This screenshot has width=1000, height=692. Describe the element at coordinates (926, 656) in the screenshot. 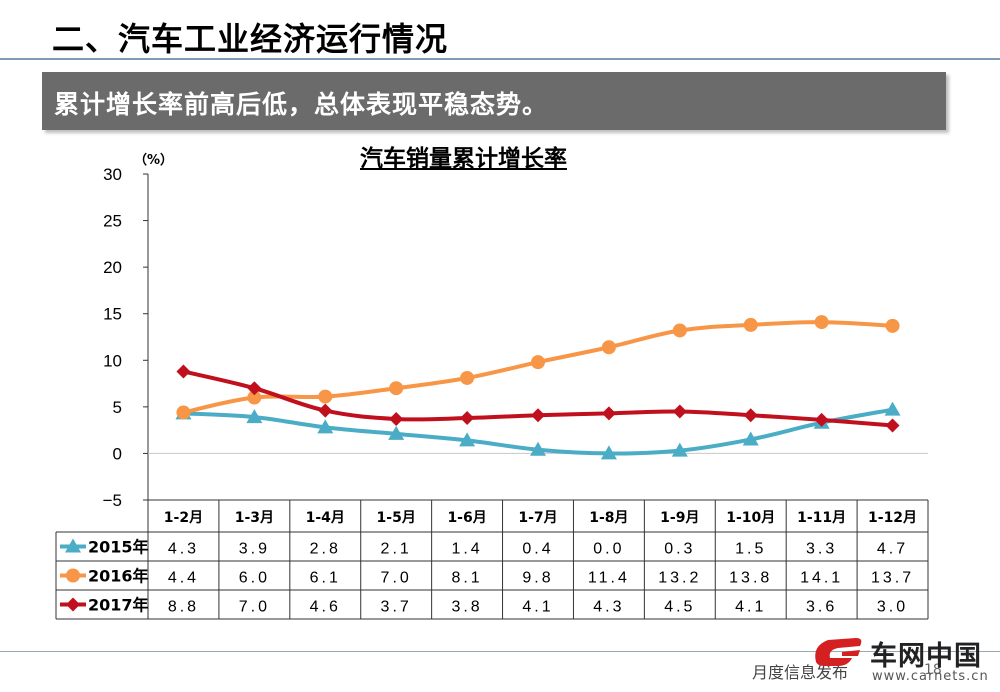

I see `logo-wordmark: 车网中国` at that location.